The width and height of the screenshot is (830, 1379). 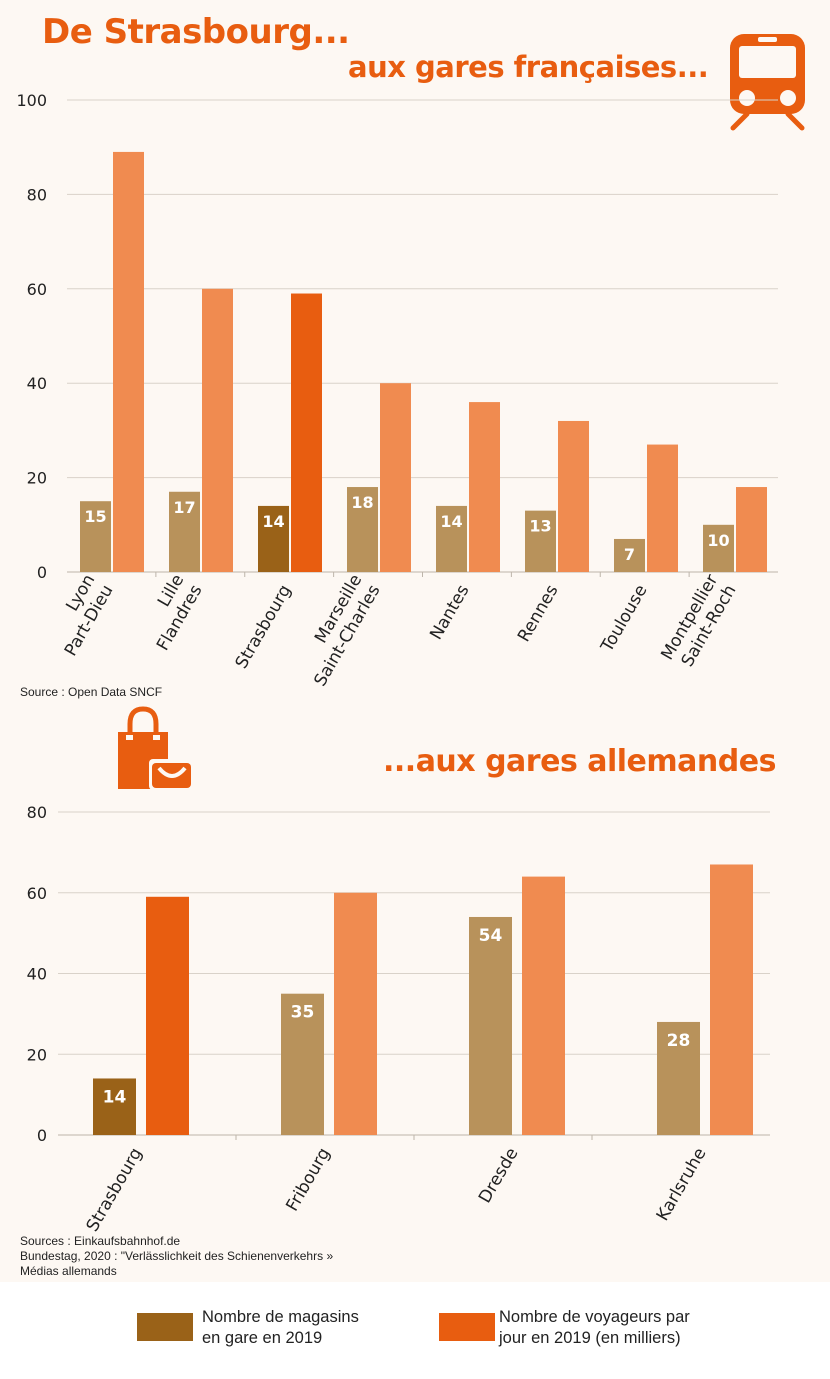 I want to click on legend-text: jour en 2019 (en milliers), so click(x=590, y=1338).